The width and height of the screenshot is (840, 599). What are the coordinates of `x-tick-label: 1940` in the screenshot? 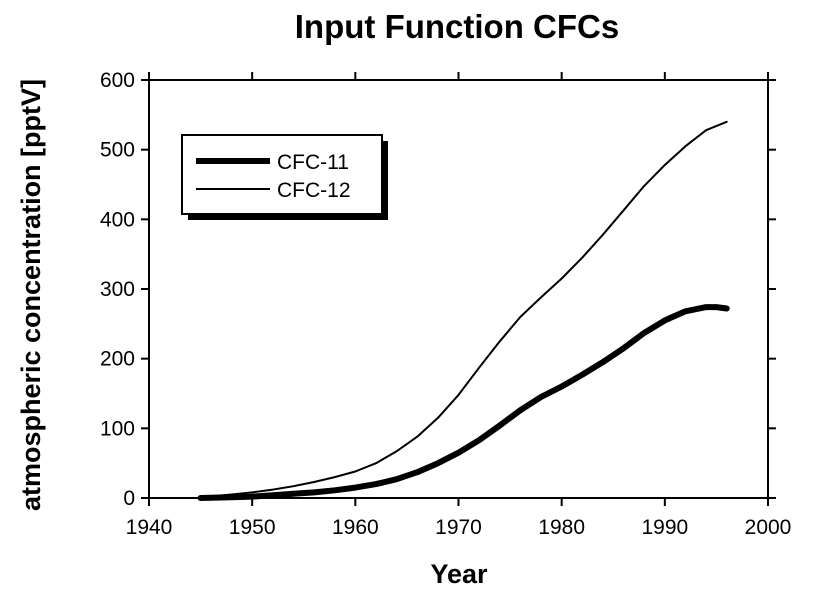 It's located at (149, 527).